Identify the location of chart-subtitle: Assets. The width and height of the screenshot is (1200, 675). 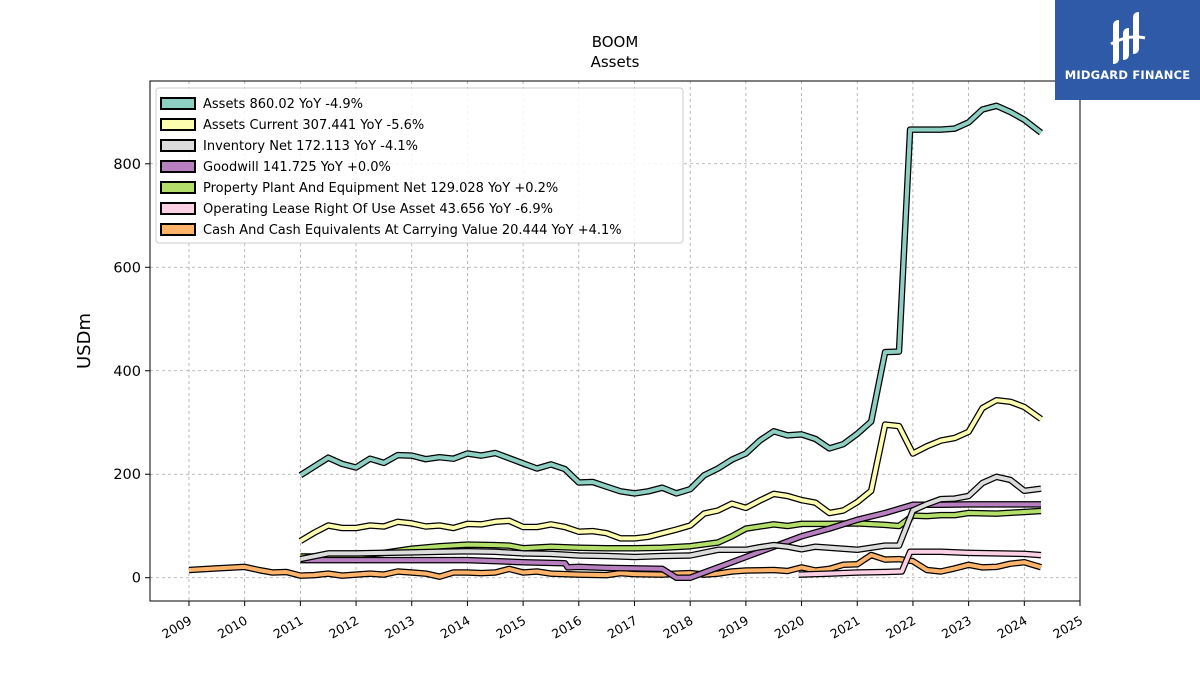
(615, 62).